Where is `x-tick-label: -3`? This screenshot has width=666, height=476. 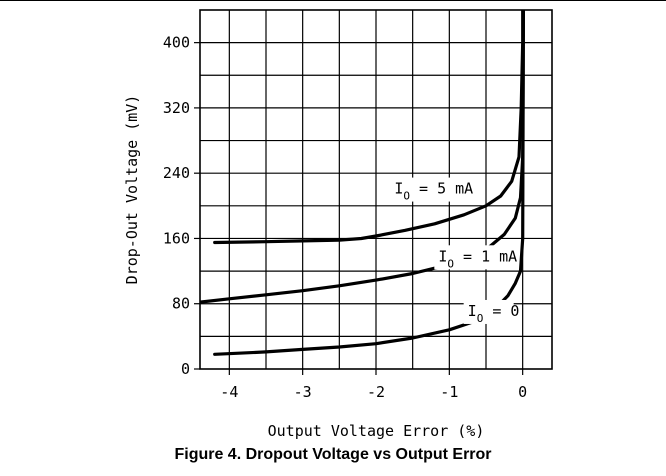
x-tick-label: -3 is located at coordinates (303, 392).